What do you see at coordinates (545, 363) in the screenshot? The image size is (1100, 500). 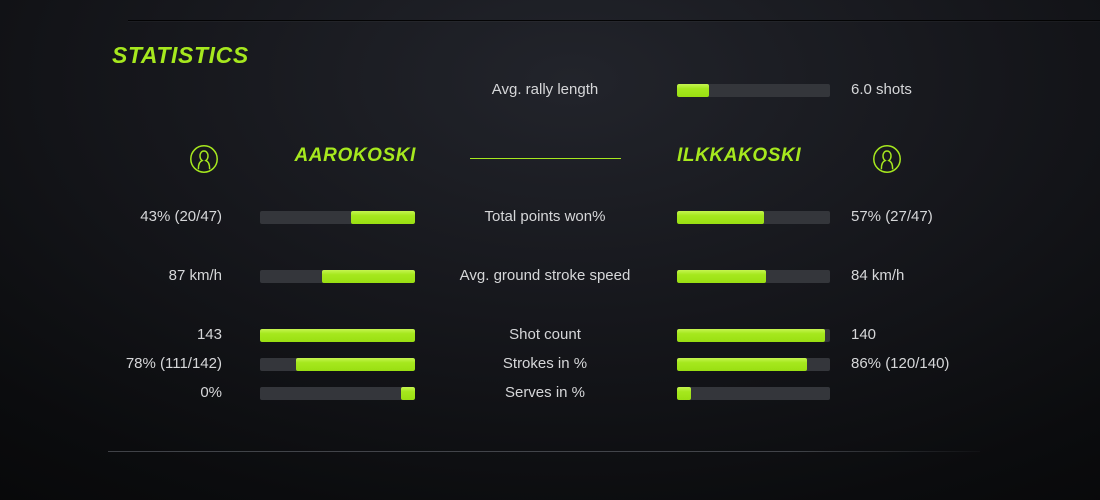 I see `stat-label: Strokes in %` at bounding box center [545, 363].